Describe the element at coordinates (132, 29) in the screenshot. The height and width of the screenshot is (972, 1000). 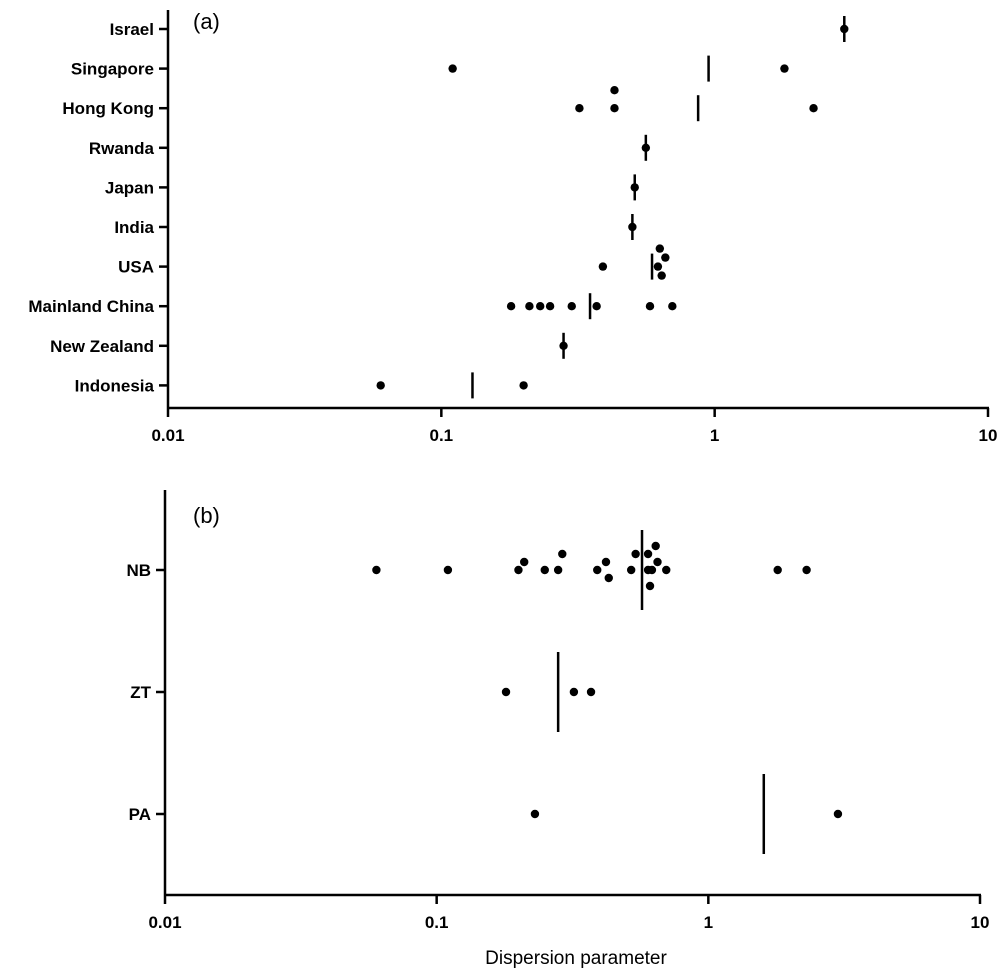
I see `category-label-israel: Israel` at that location.